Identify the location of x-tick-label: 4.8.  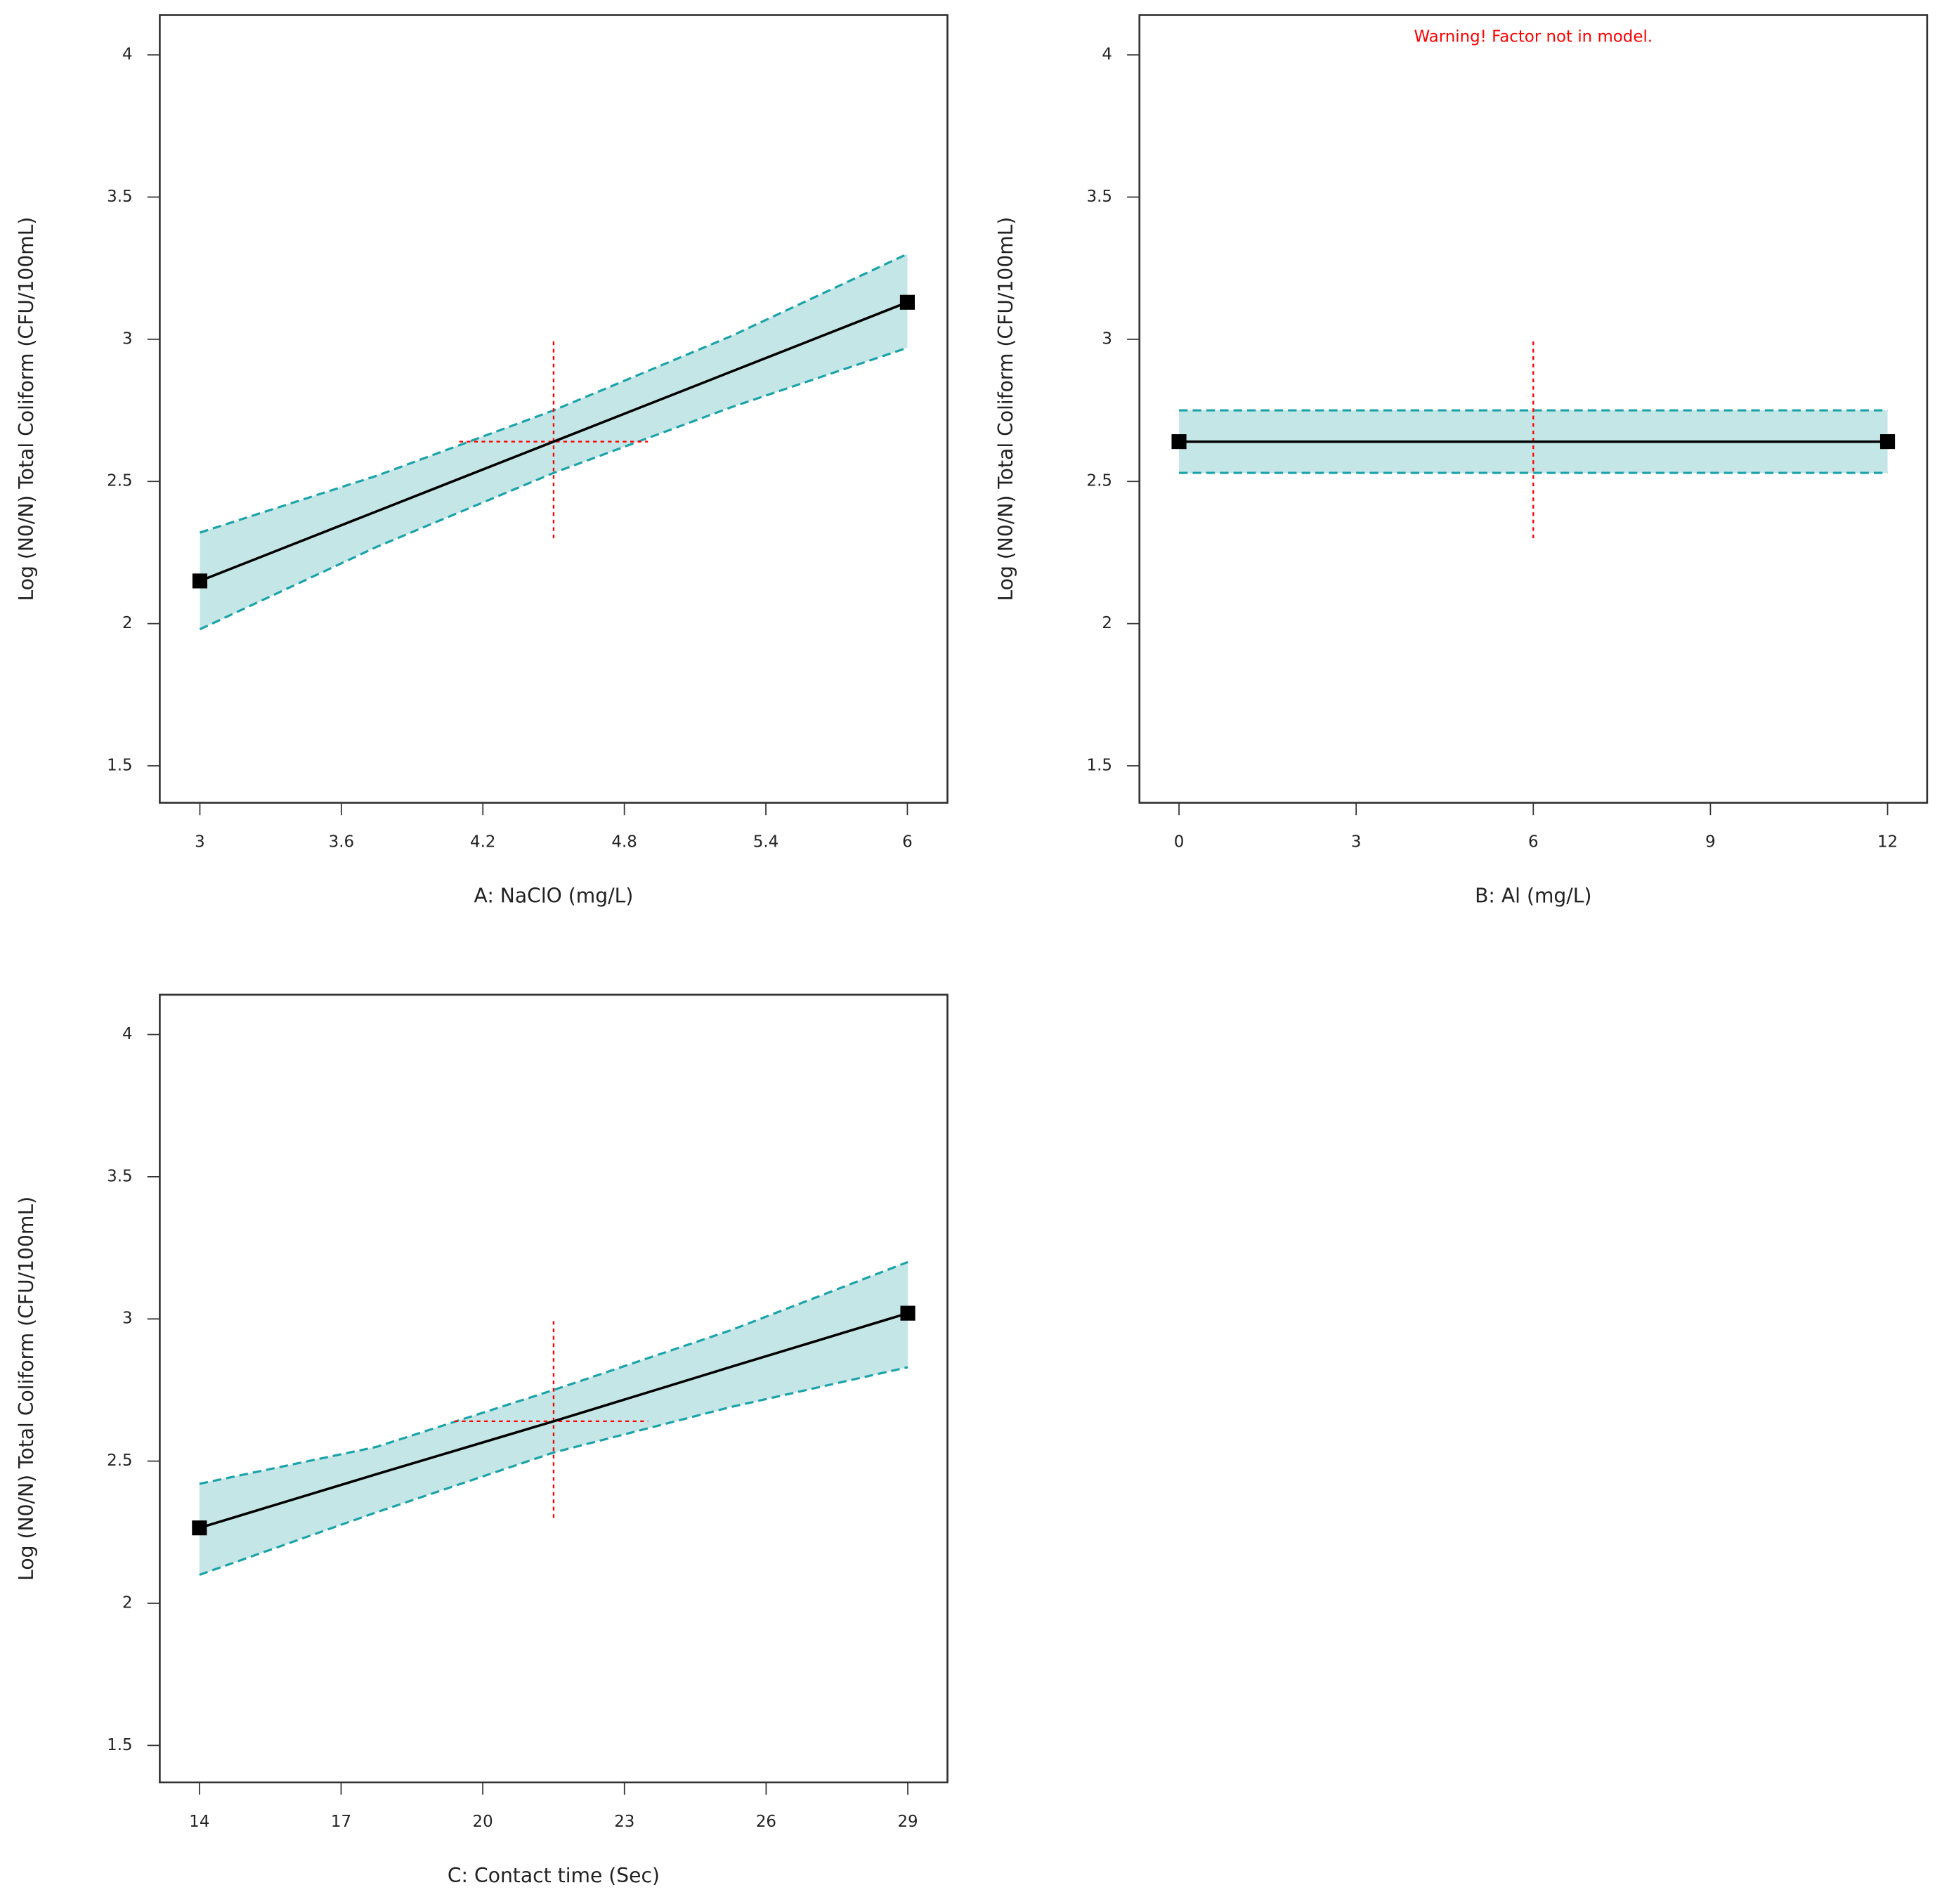
(624, 842).